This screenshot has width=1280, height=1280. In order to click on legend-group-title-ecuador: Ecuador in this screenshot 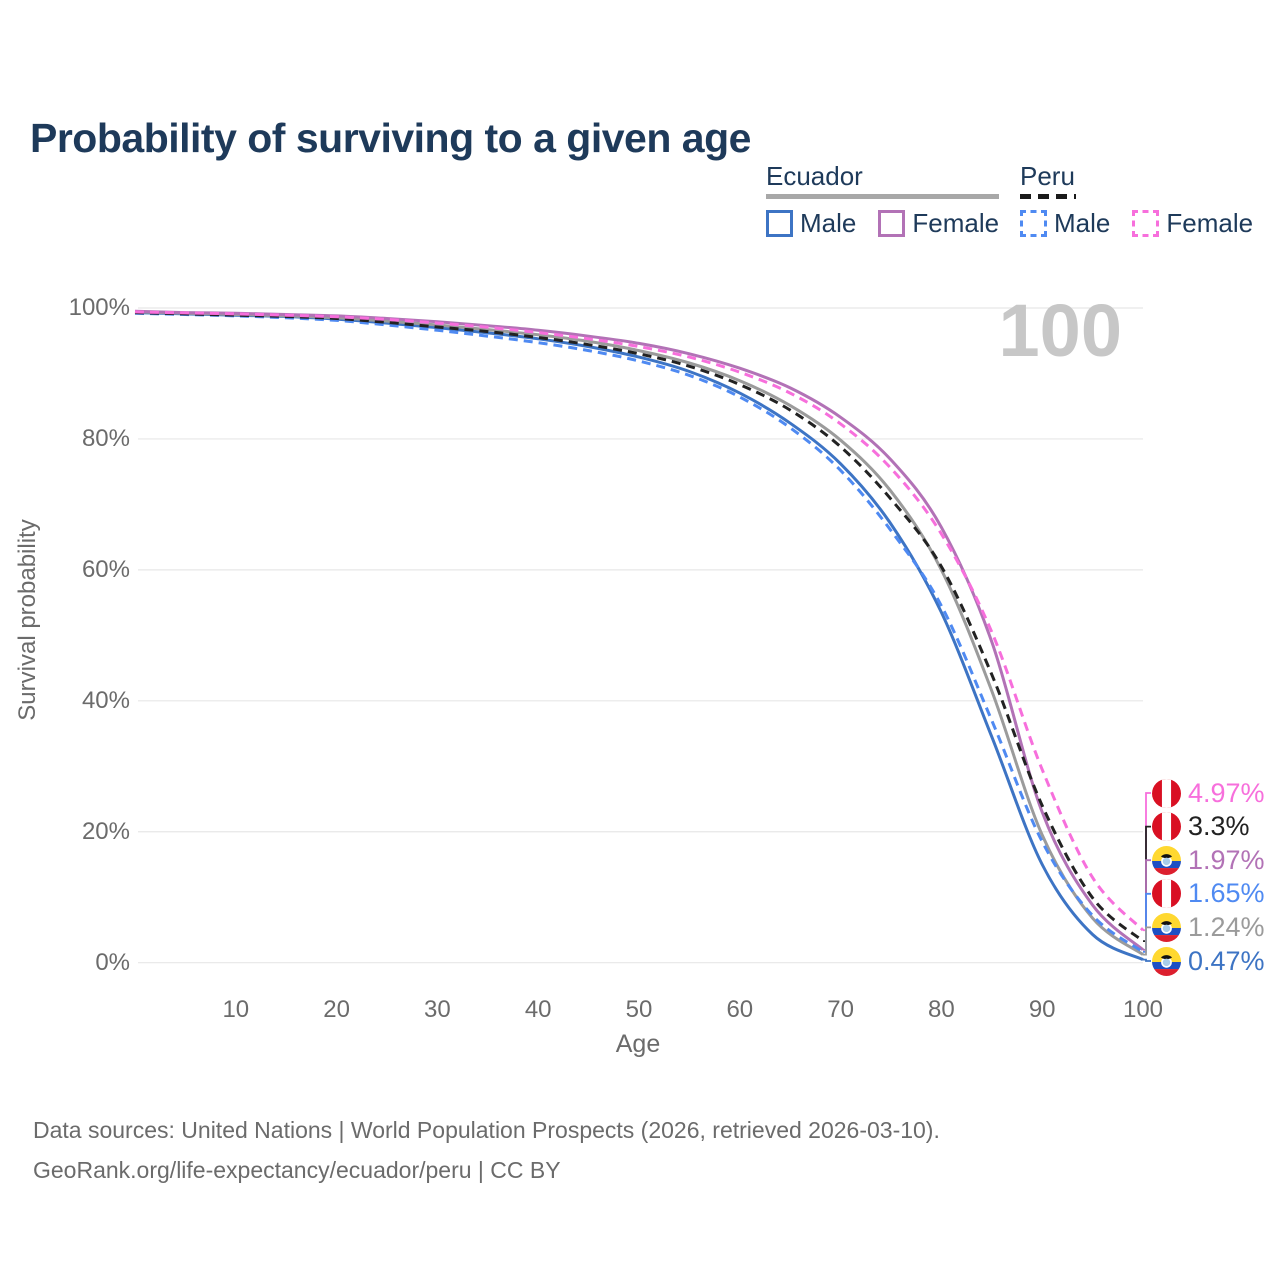, I will do `click(814, 176)`.